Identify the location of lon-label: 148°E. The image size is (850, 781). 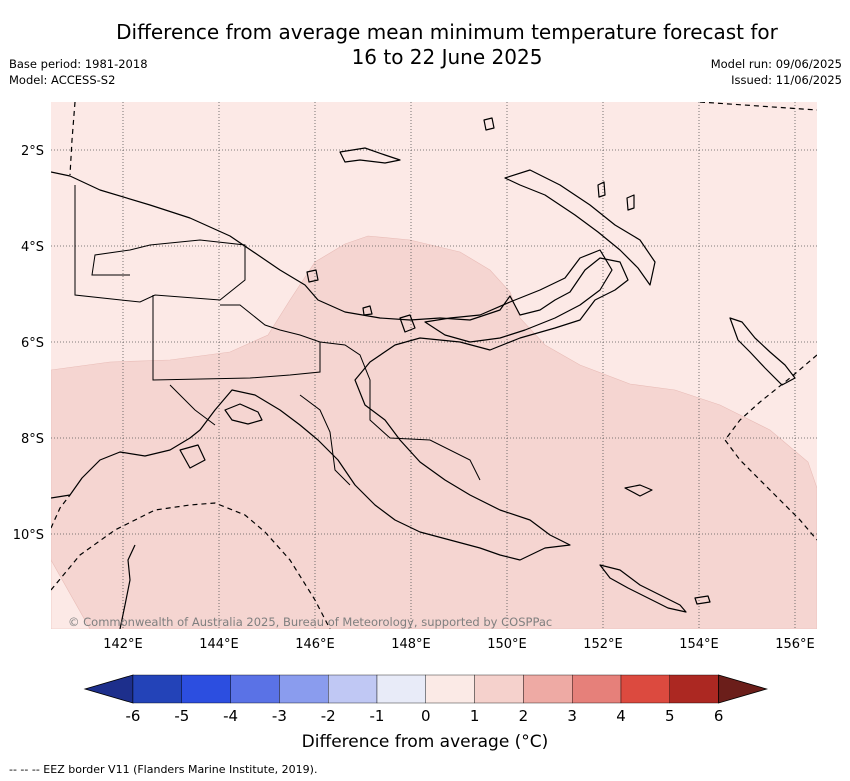
(411, 644).